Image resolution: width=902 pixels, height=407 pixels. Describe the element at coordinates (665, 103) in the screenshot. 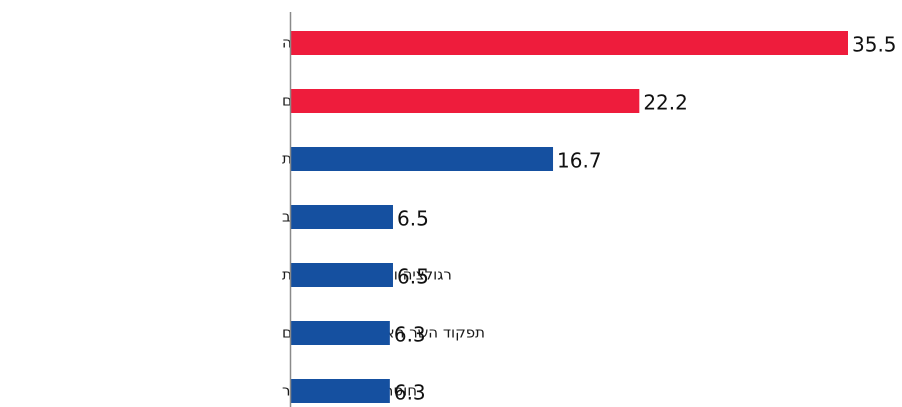

I see `value-label: 22.2` at that location.